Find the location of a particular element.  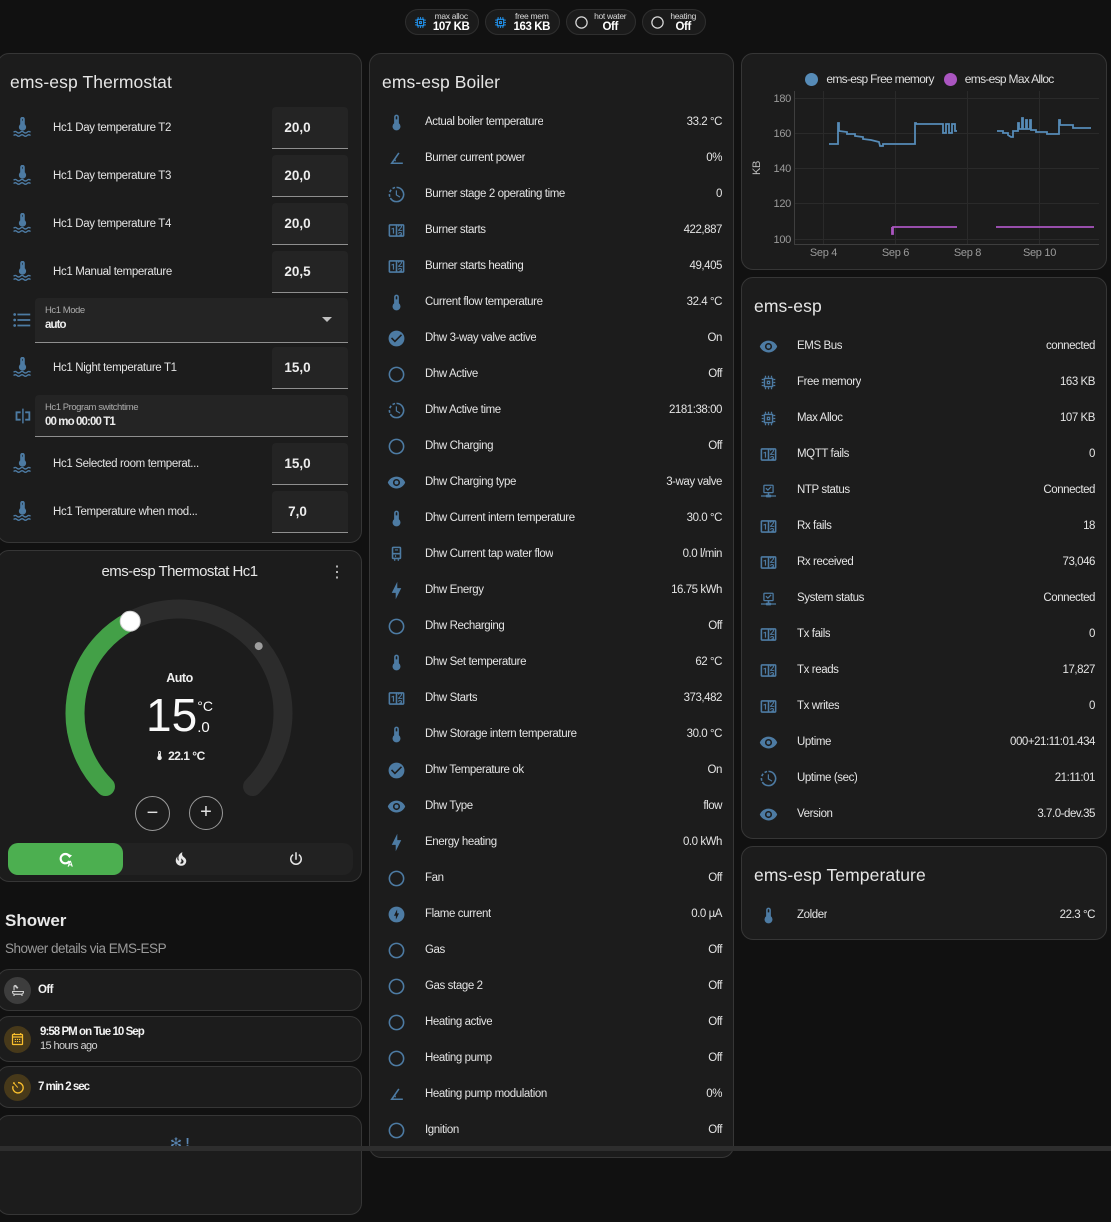

svg-text: 160 is located at coordinates (783, 134).